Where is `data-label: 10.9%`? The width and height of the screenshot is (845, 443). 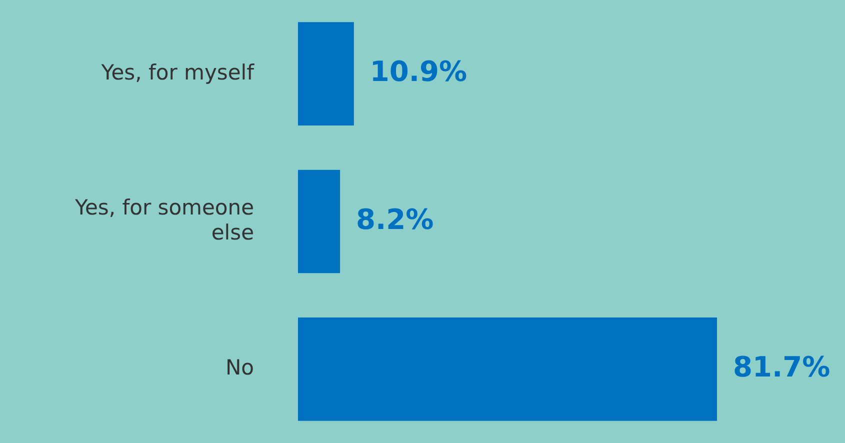
data-label: 10.9% is located at coordinates (419, 71).